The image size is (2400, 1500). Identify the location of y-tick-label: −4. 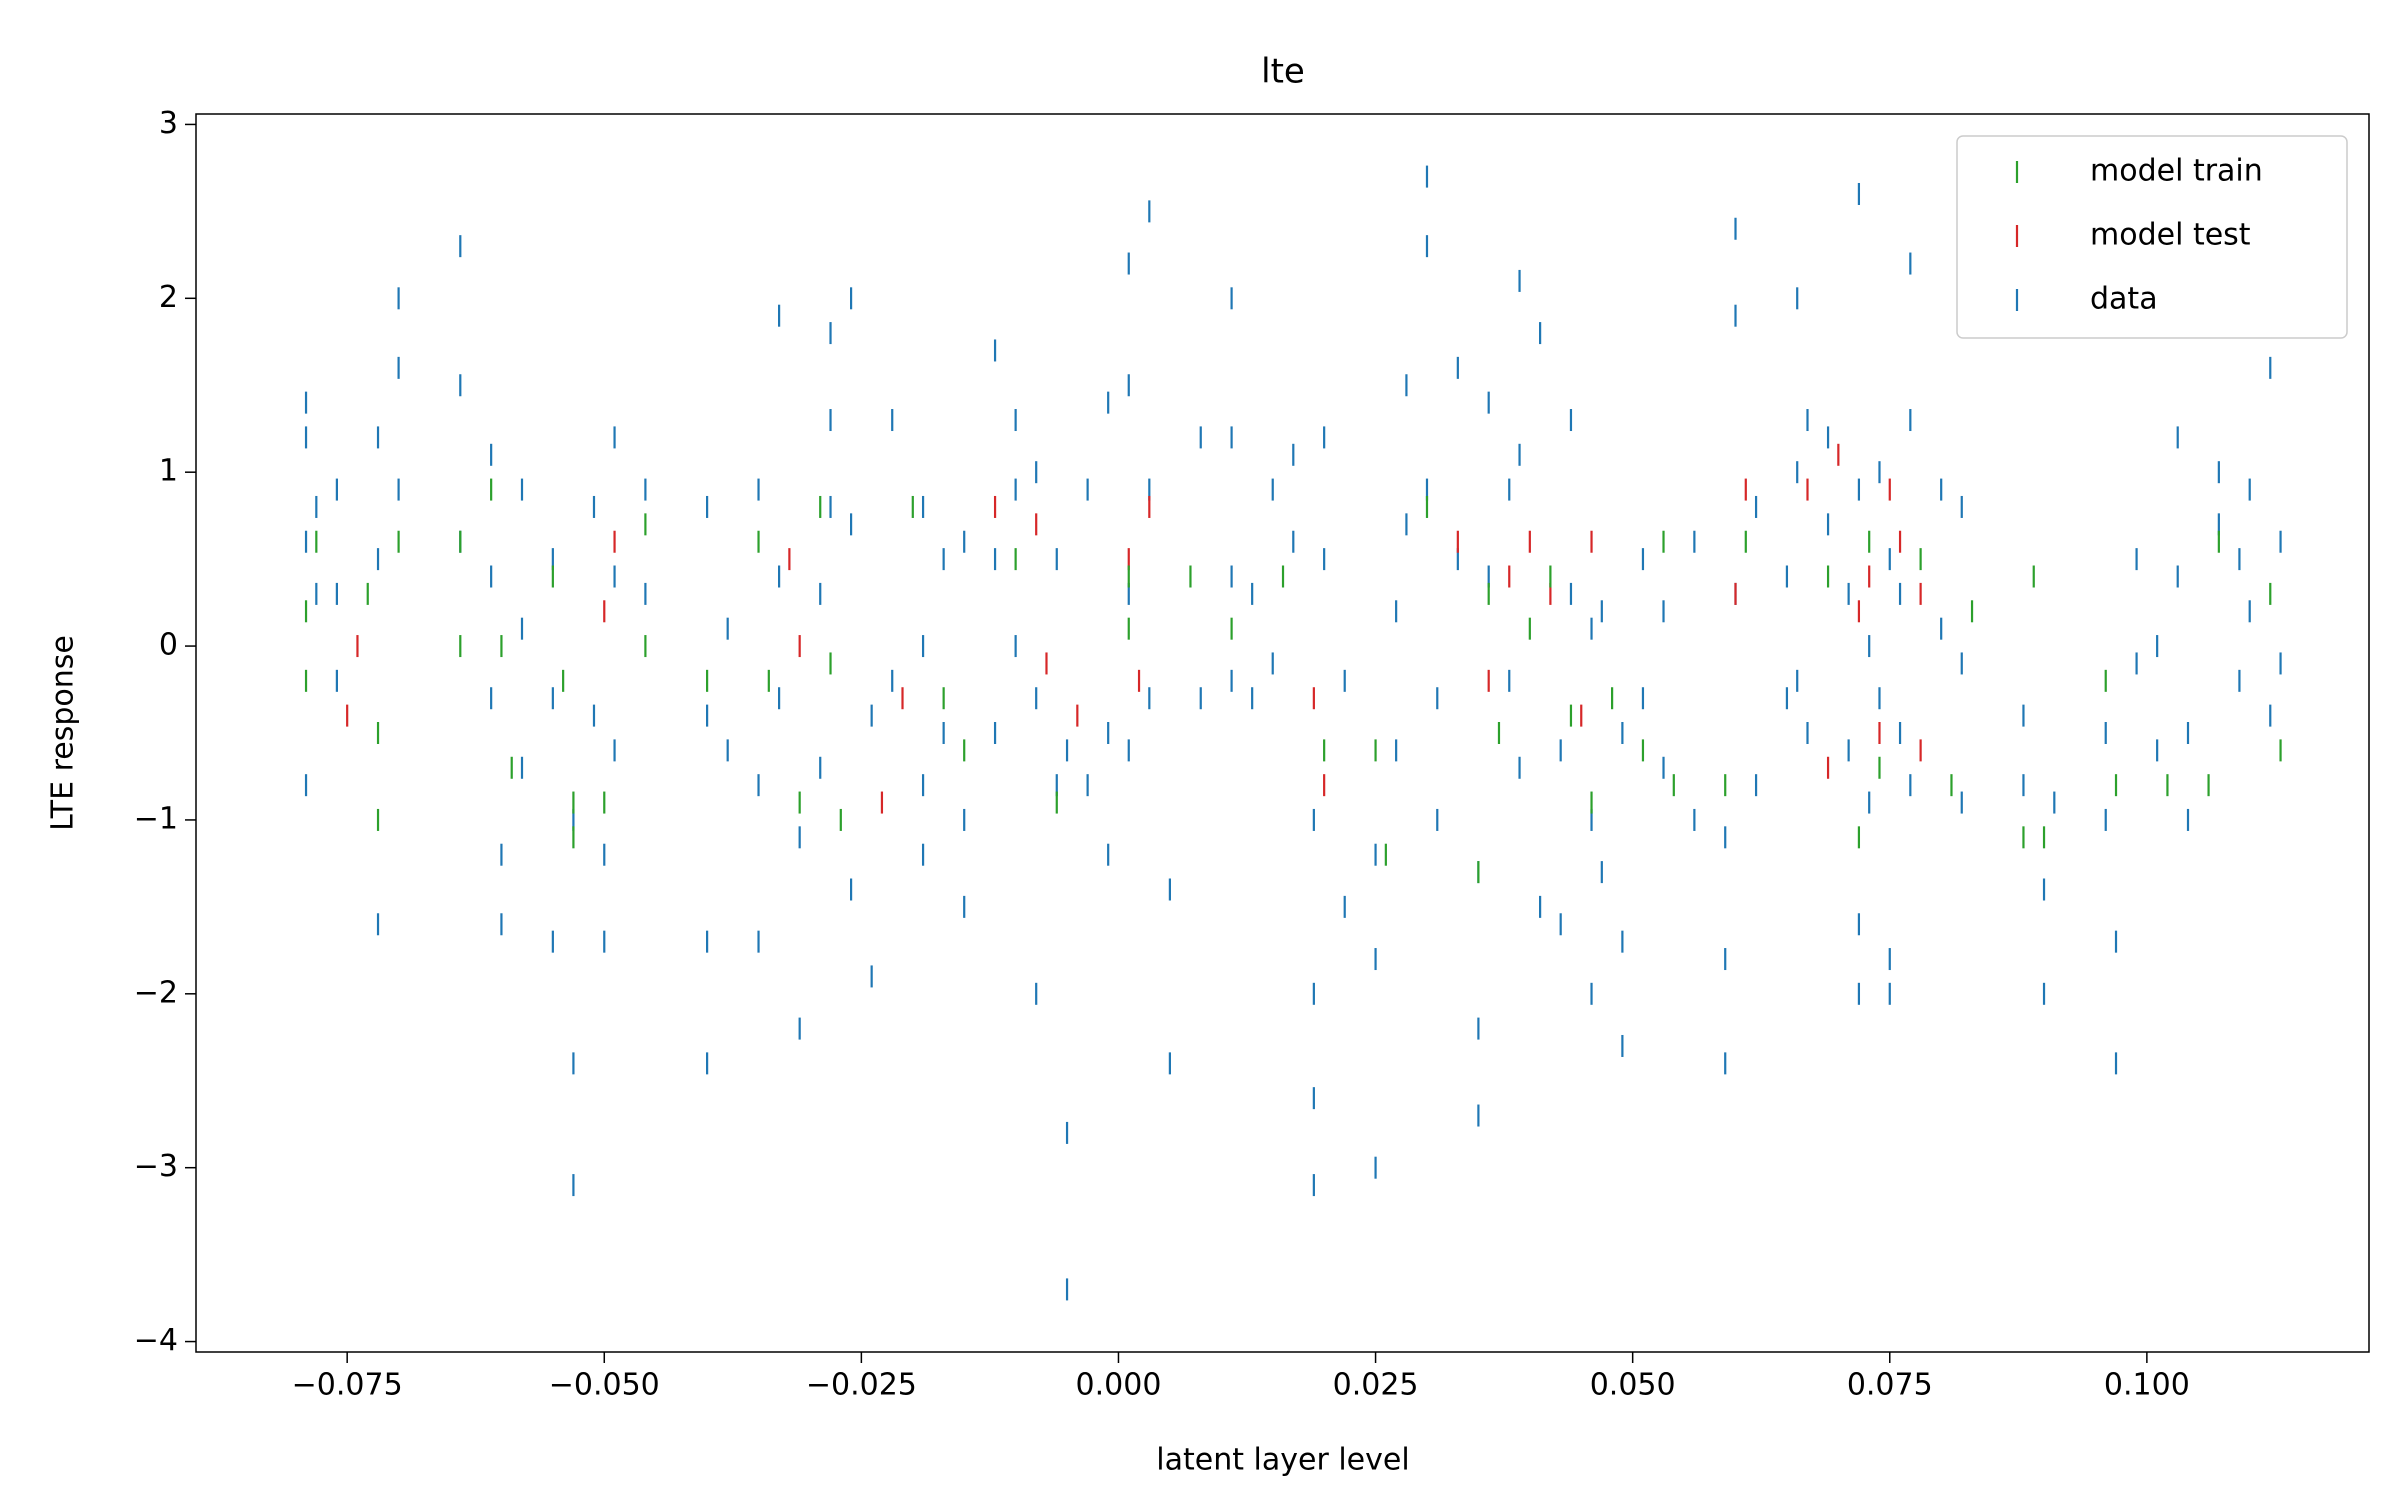
(156, 1340).